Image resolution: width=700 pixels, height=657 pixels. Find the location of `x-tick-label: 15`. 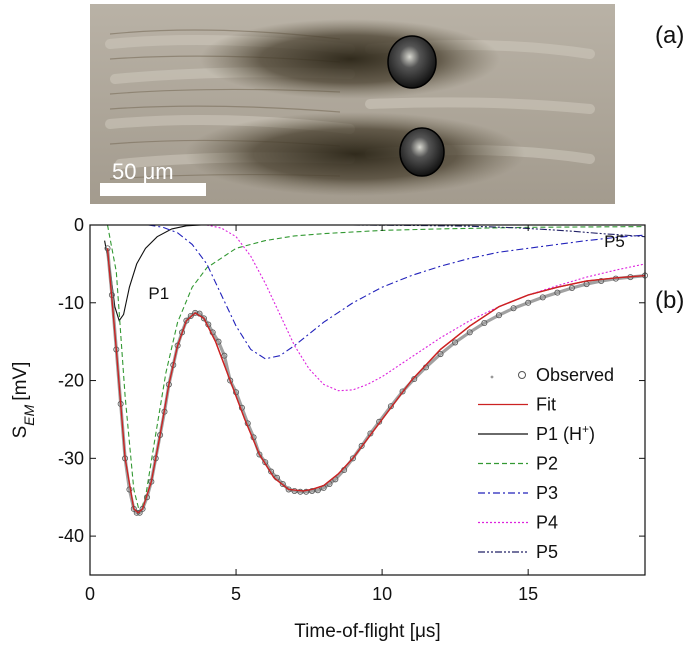

x-tick-label: 15 is located at coordinates (528, 594).